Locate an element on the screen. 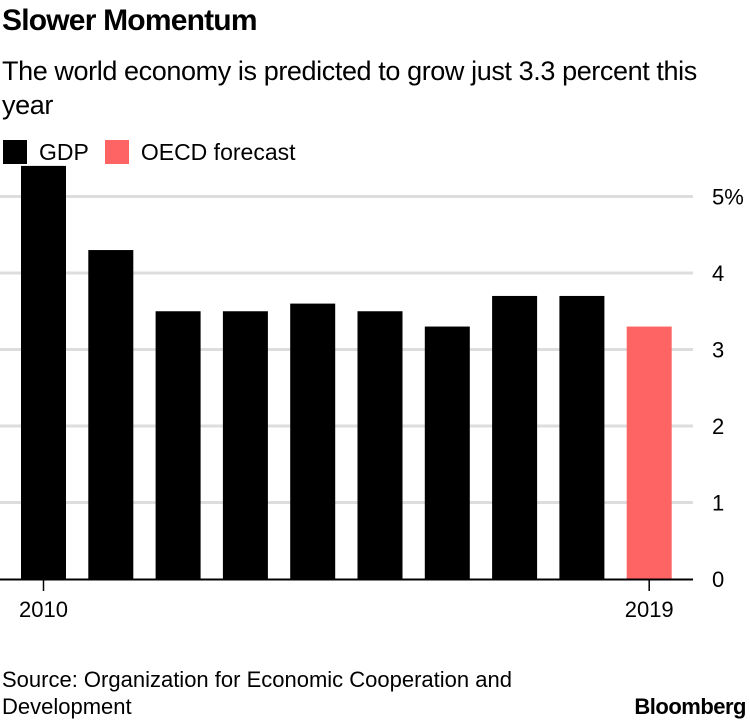 This screenshot has height=720, width=750. legend: GDP OECD forecast is located at coordinates (157, 152).